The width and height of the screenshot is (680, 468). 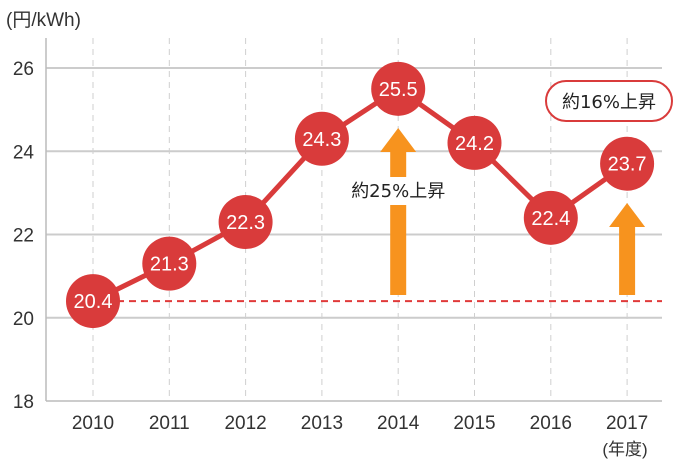 I want to click on annotation-label: 約16%上昇, so click(x=609, y=102).